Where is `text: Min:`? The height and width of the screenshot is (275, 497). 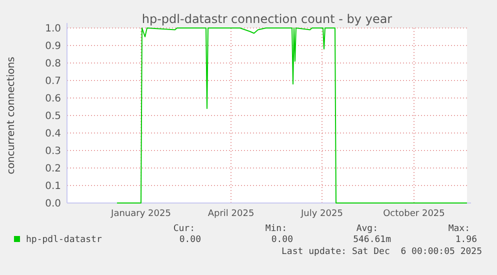
text: Min: is located at coordinates (276, 229).